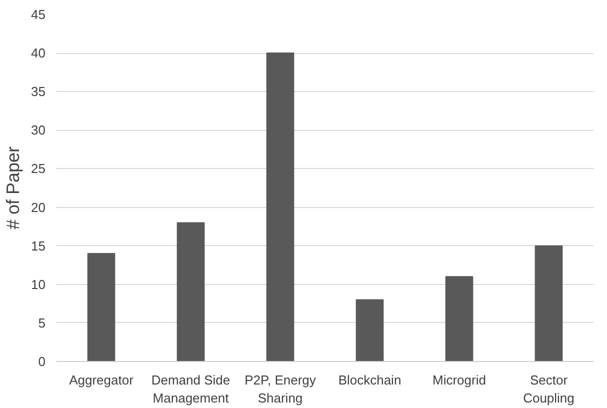 This screenshot has height=408, width=607. What do you see at coordinates (38, 53) in the screenshot?
I see `y-tick-label: 40` at bounding box center [38, 53].